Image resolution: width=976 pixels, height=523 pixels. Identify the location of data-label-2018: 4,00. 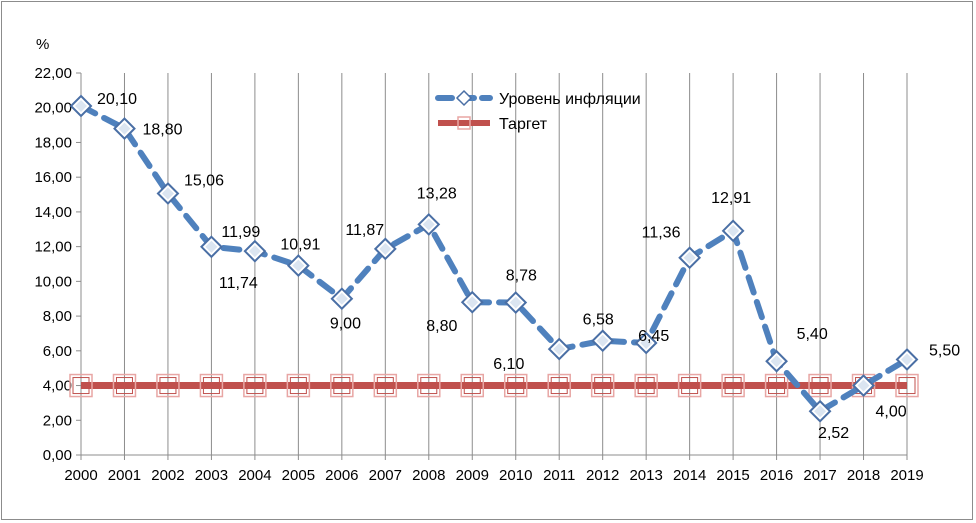
(891, 412).